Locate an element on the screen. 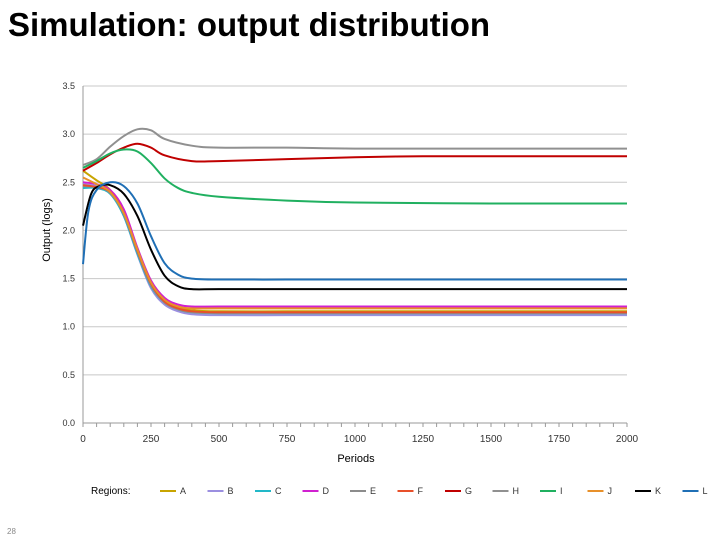 Image resolution: width=720 pixels, height=540 pixels. legend-title: Regions: is located at coordinates (110, 491).